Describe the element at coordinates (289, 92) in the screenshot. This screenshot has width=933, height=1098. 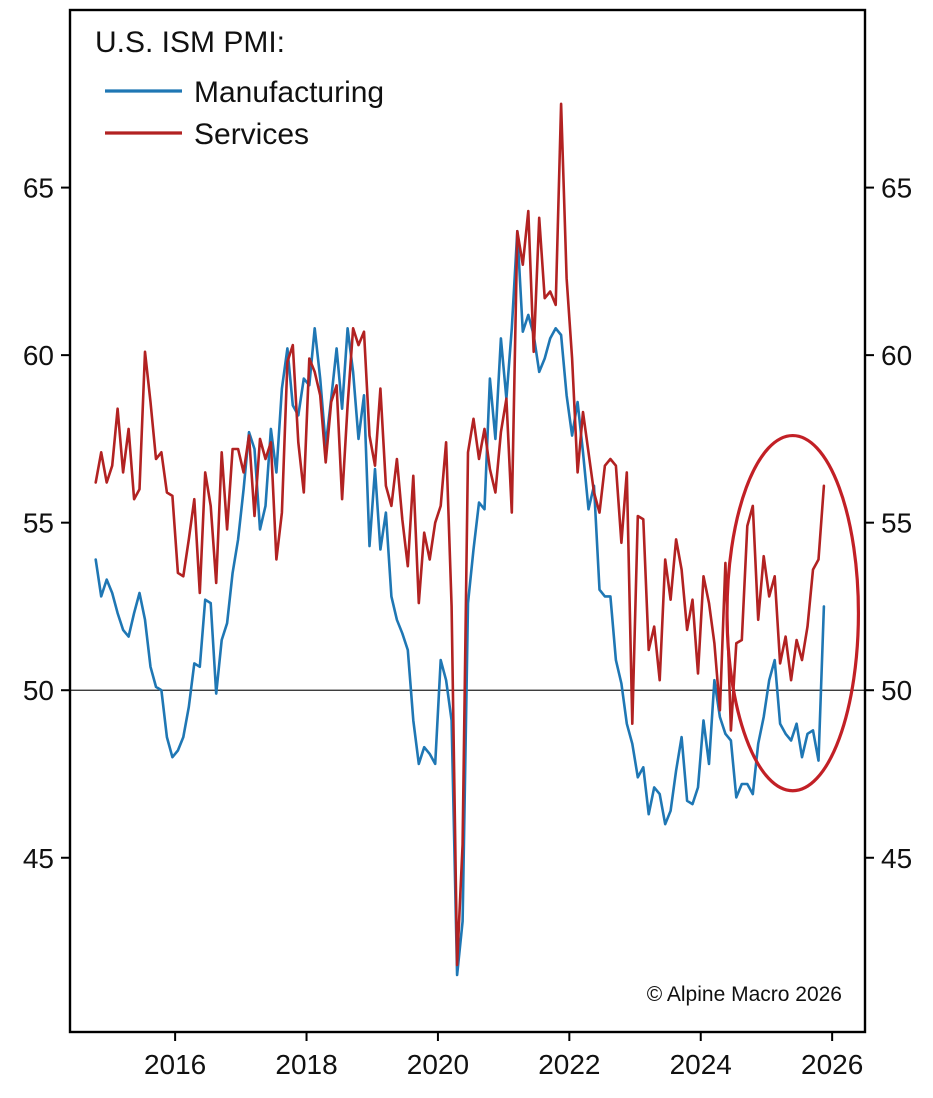
I see `legend-label-manufacturing: Manufacturing` at that location.